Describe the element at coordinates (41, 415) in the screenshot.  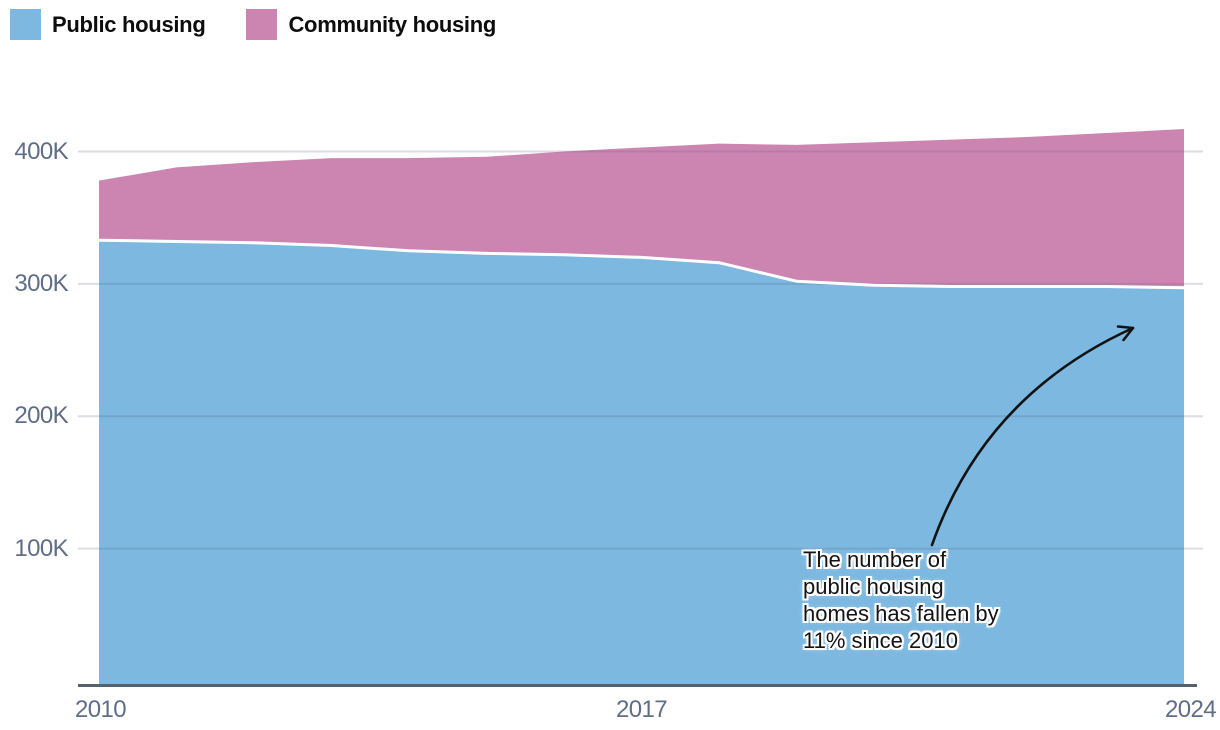
I see `y-axis-tick-200k: 200K` at that location.